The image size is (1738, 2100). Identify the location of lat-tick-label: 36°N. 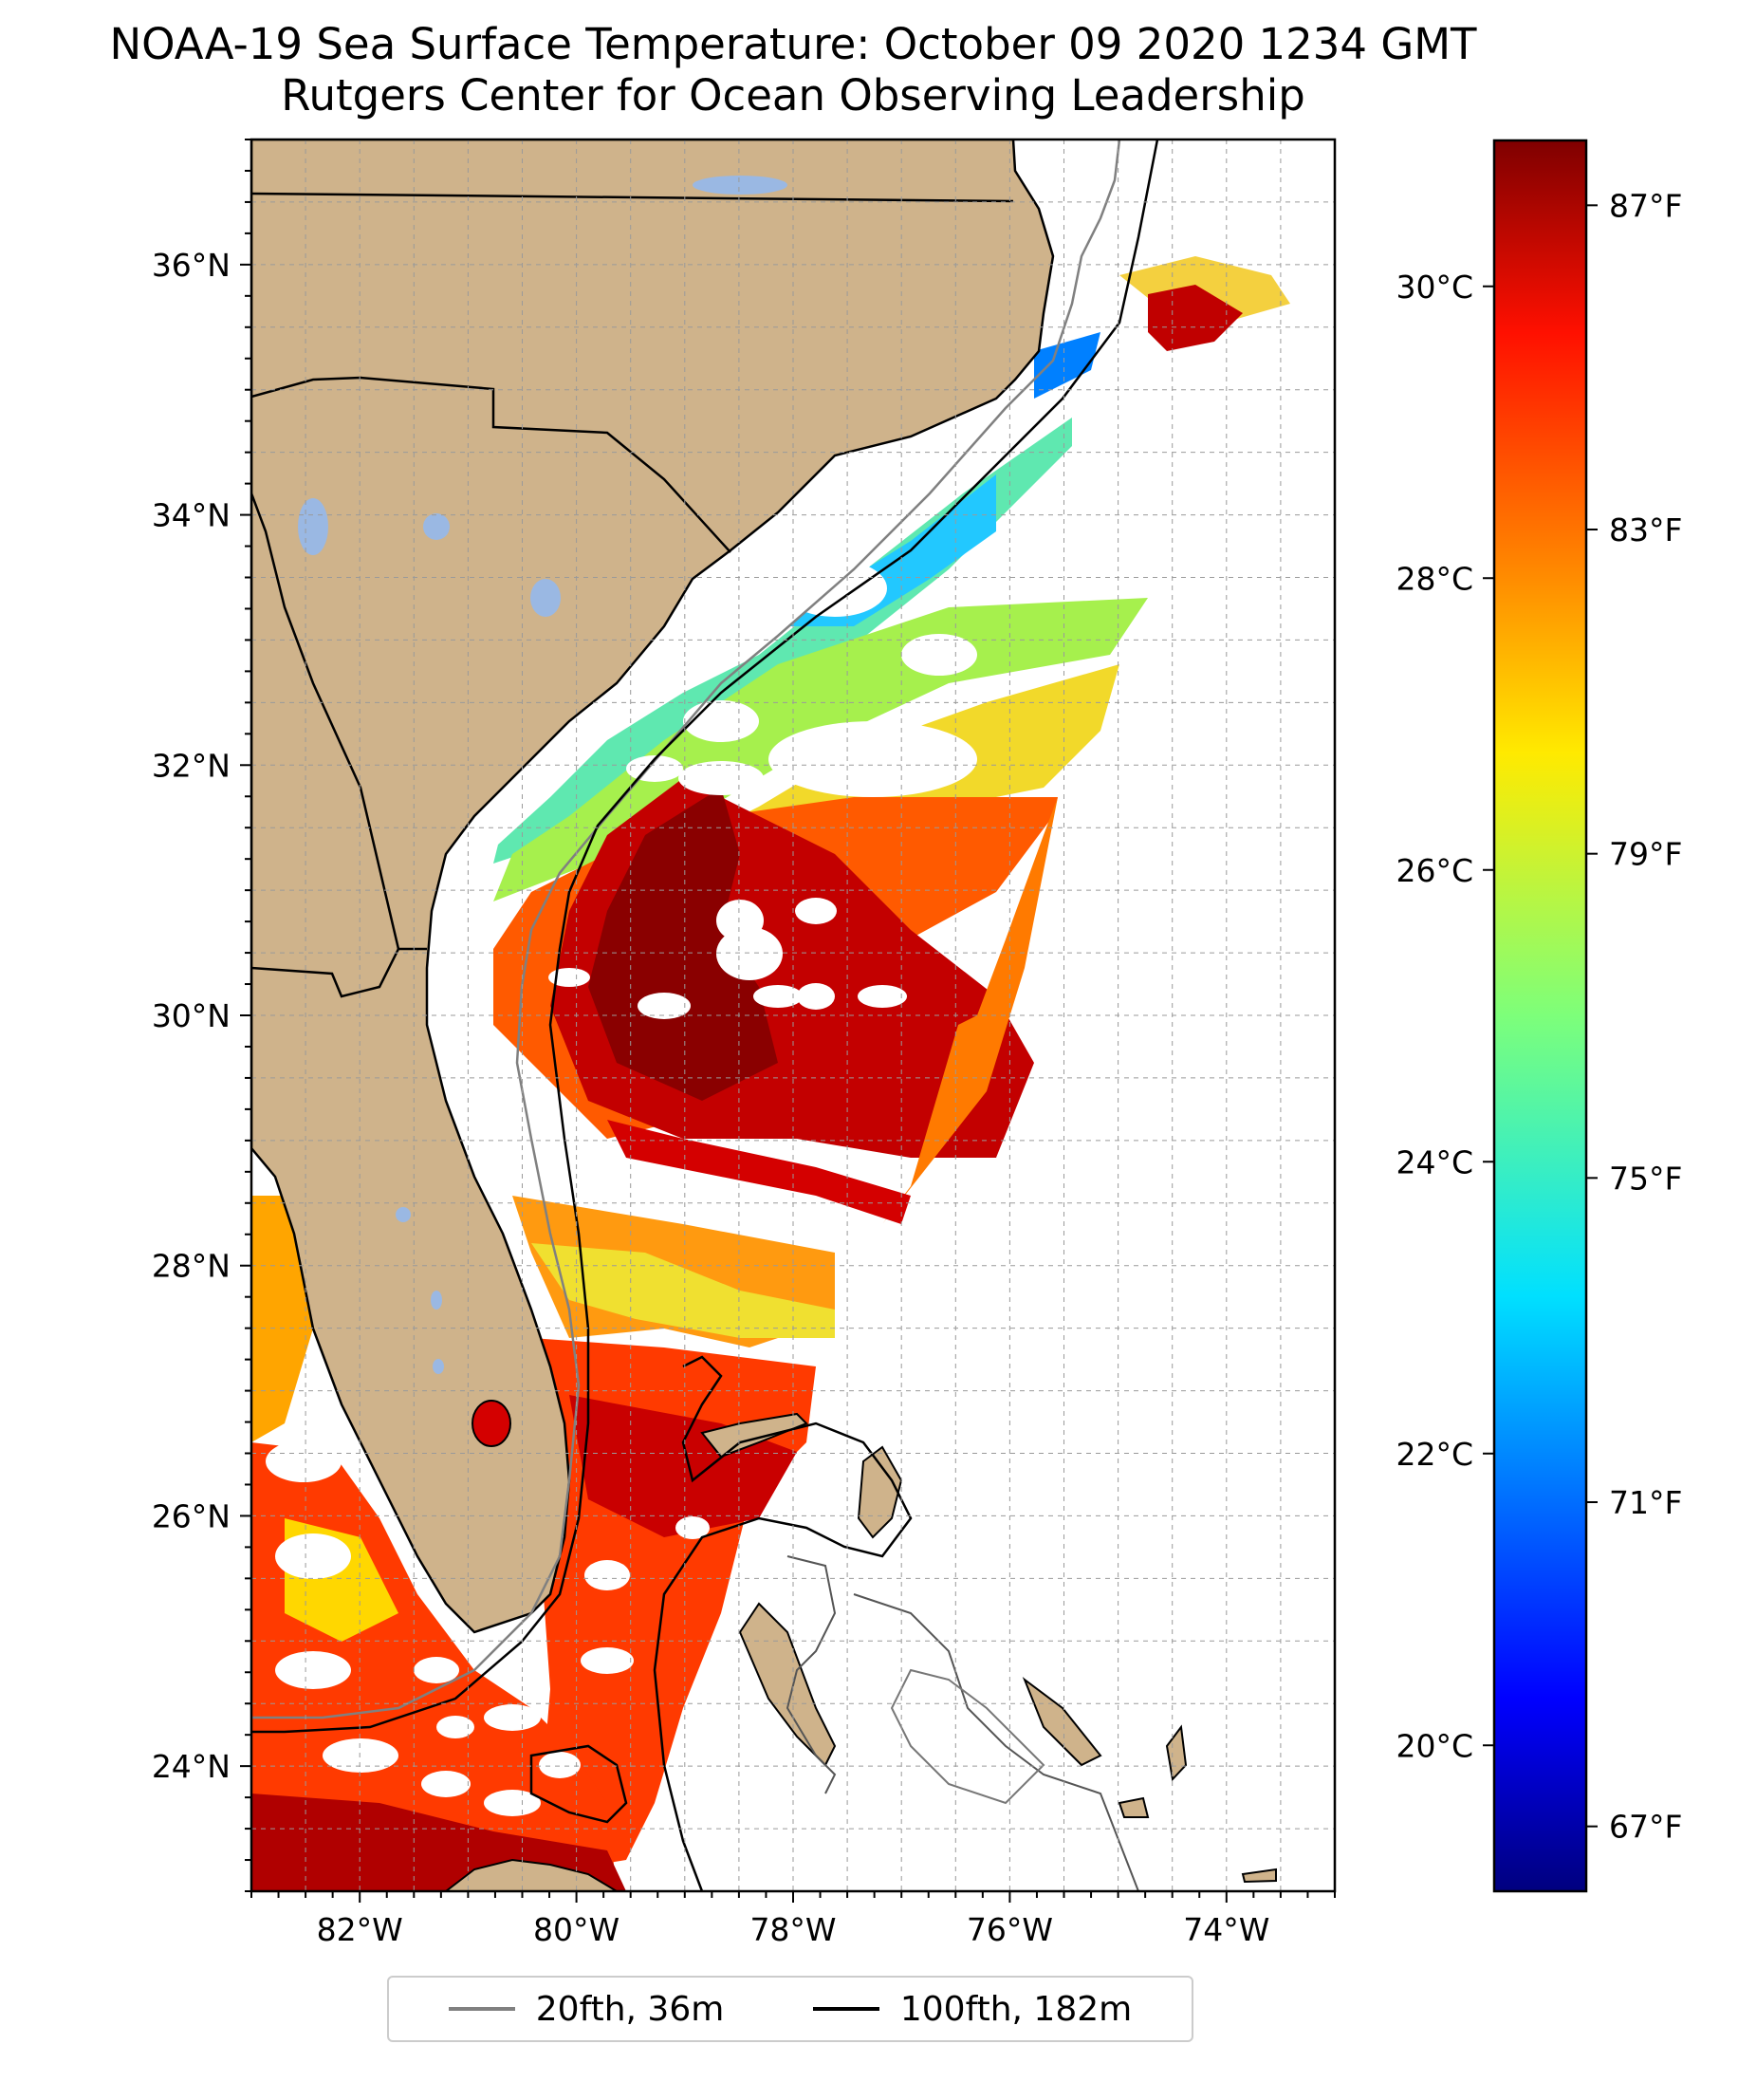
(191, 265).